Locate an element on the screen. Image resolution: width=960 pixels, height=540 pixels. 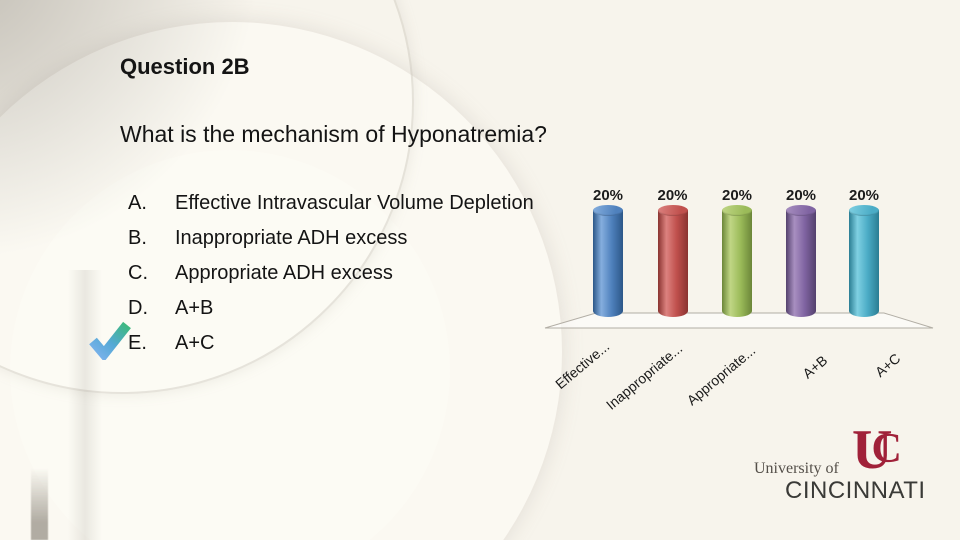
option-letter: A. is located at coordinates (137, 203).